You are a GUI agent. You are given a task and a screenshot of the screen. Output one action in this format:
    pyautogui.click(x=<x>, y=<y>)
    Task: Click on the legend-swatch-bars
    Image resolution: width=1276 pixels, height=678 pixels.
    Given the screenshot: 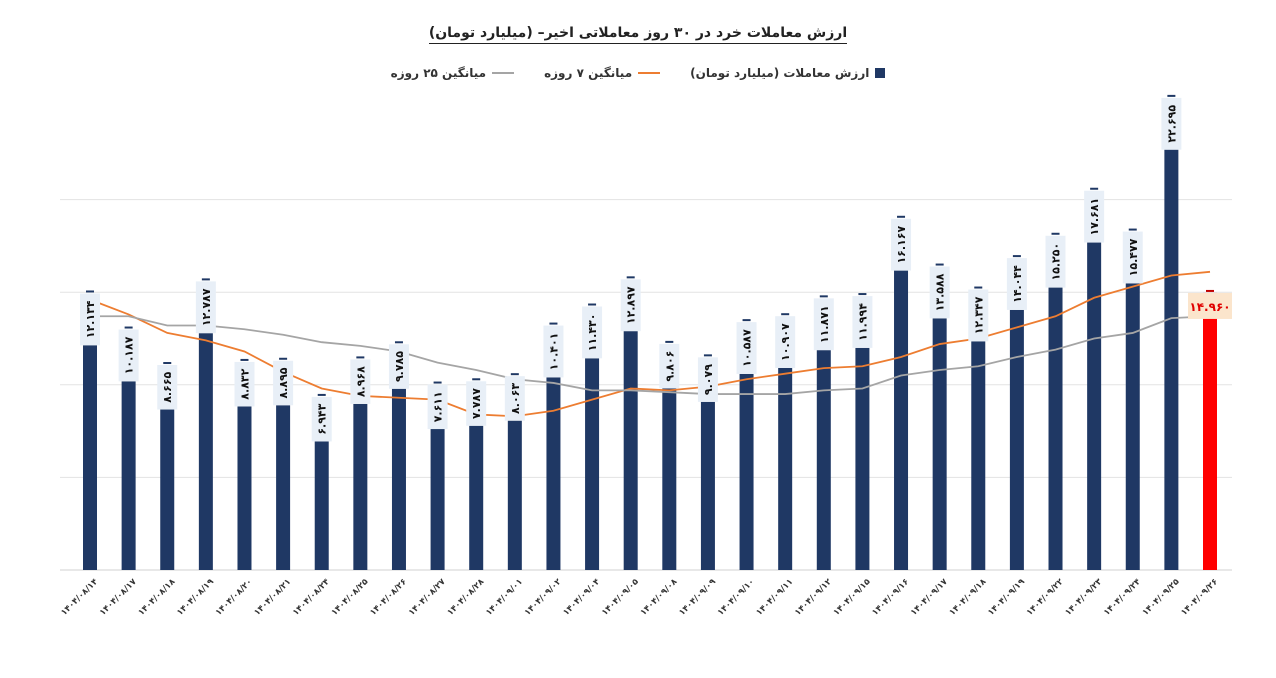 What is the action you would take?
    pyautogui.click(x=880, y=73)
    